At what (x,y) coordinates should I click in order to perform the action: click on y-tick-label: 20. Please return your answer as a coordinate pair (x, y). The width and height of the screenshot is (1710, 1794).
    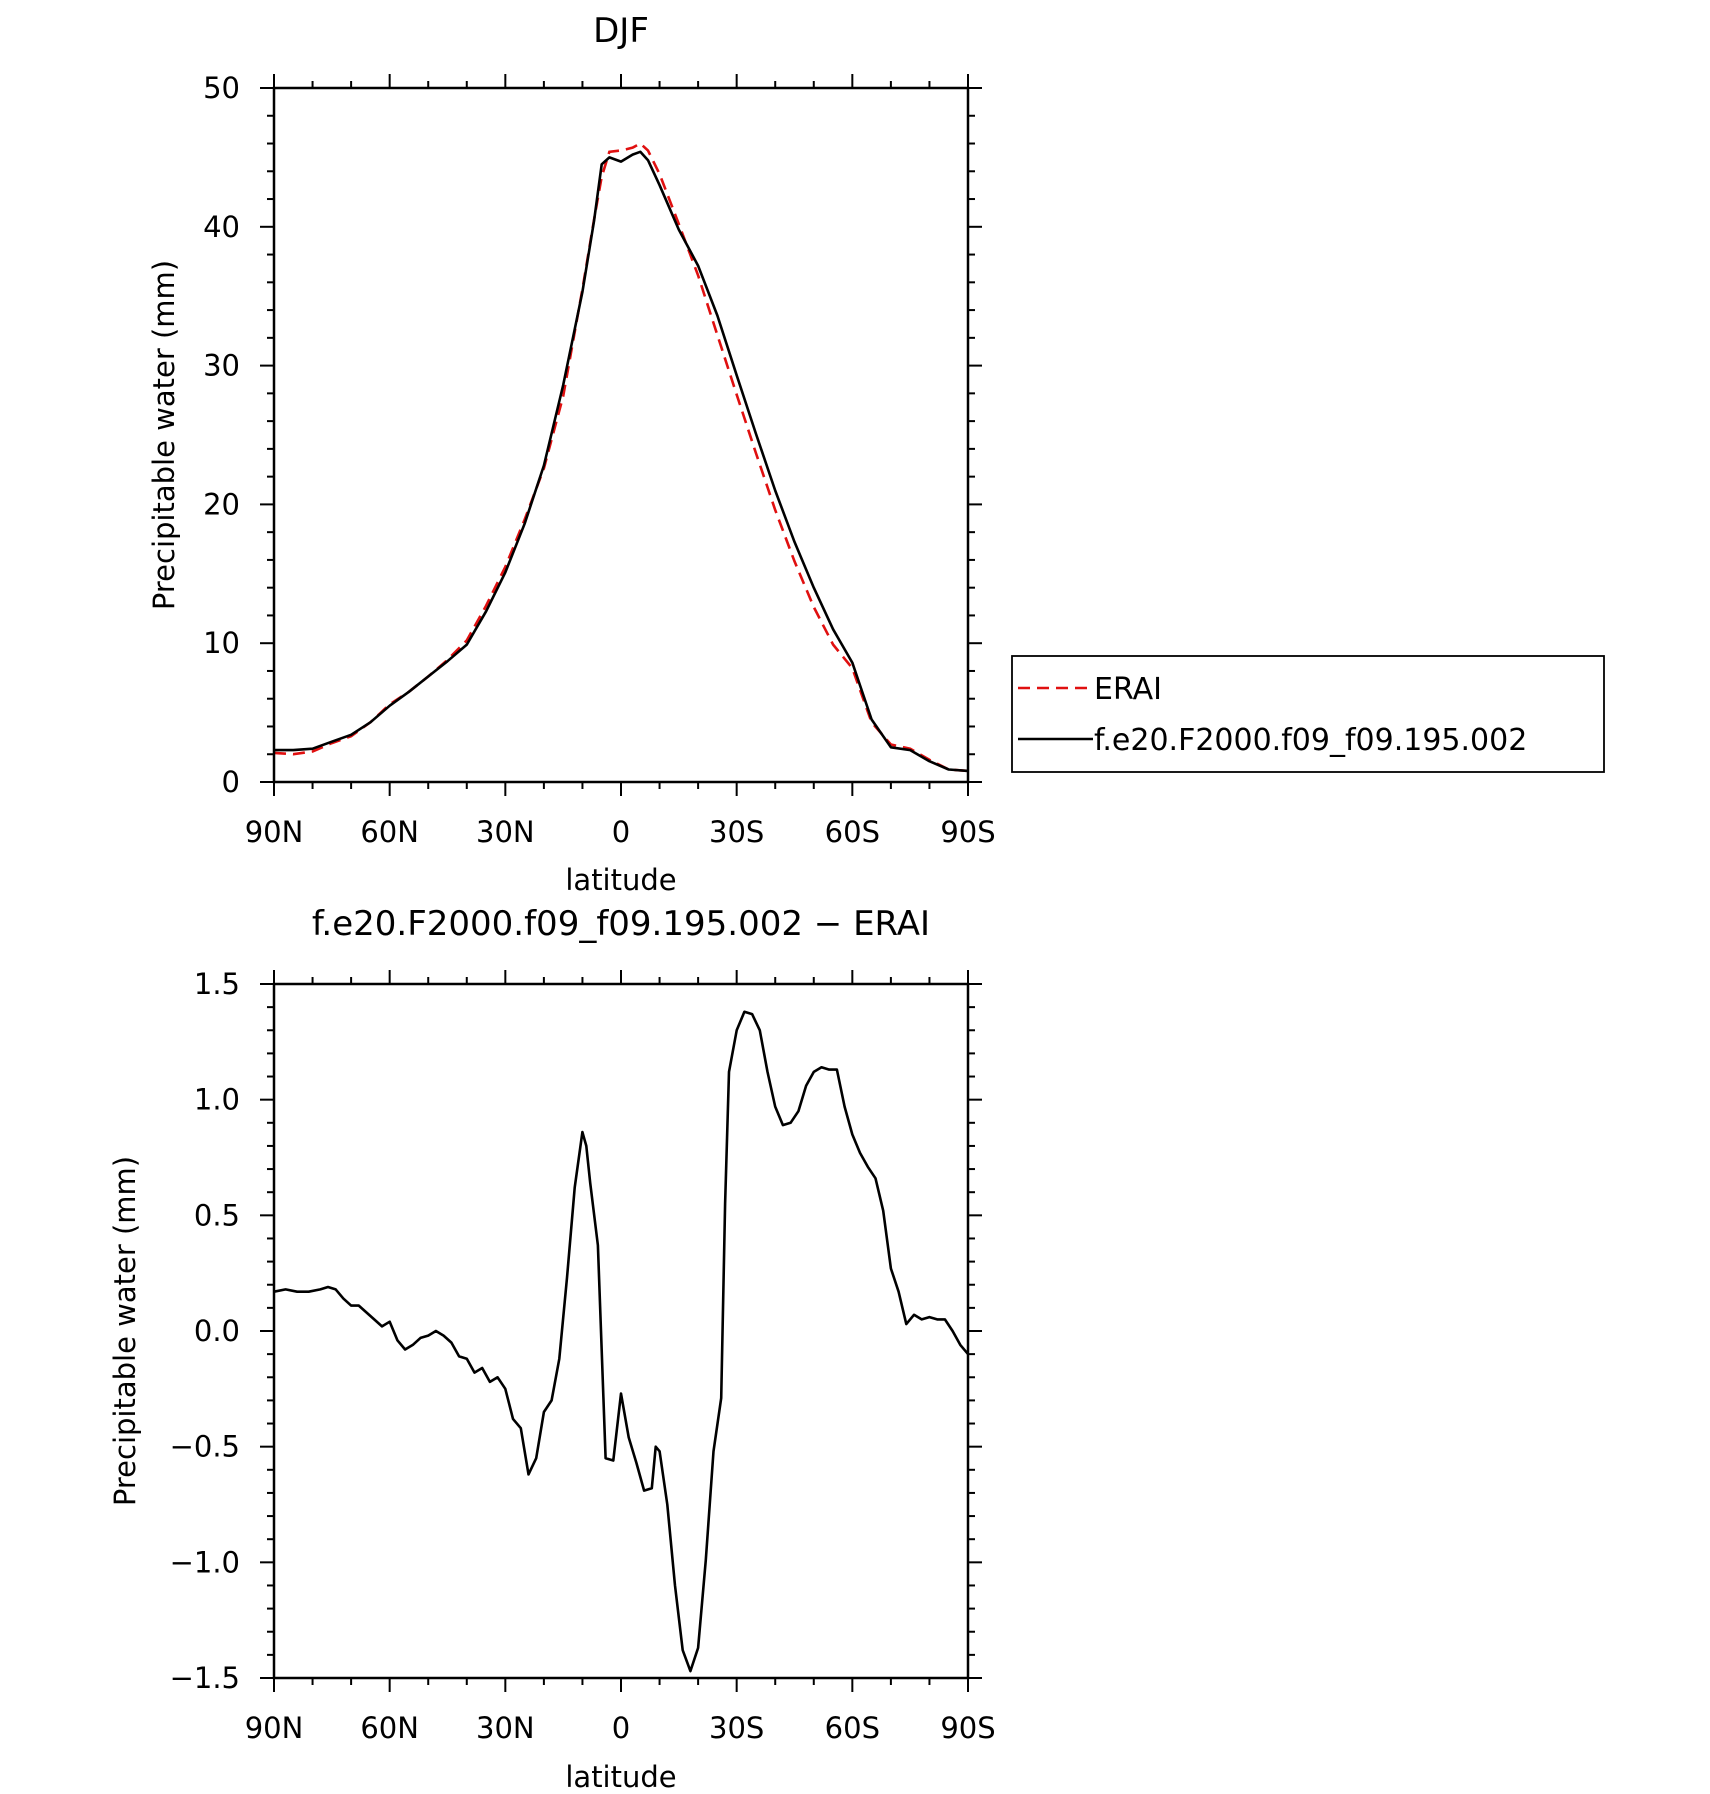
    Looking at the image, I should click on (221, 504).